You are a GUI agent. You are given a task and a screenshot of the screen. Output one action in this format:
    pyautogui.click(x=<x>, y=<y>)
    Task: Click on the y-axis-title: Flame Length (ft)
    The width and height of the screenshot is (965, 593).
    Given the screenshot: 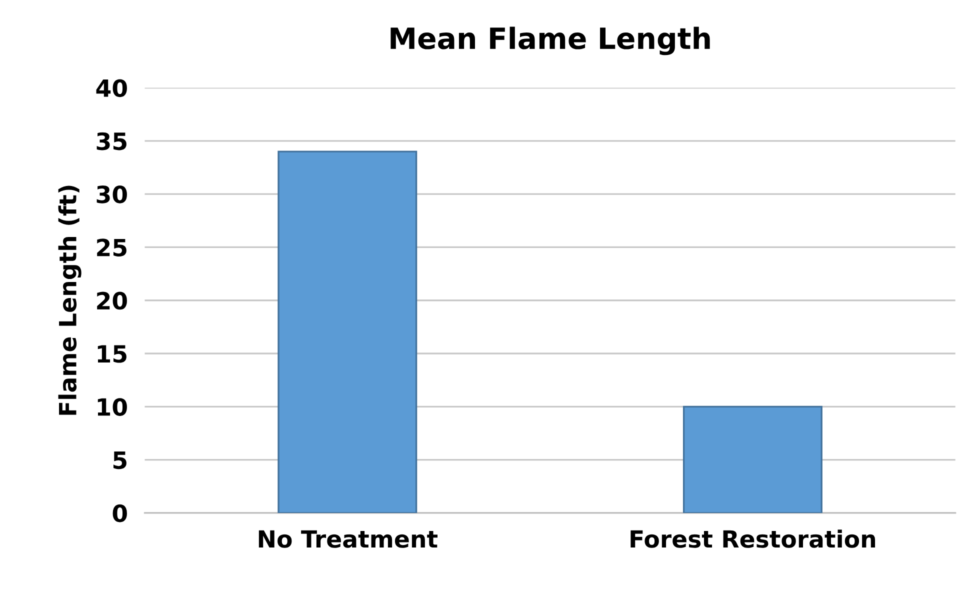 What is the action you would take?
    pyautogui.click(x=70, y=300)
    